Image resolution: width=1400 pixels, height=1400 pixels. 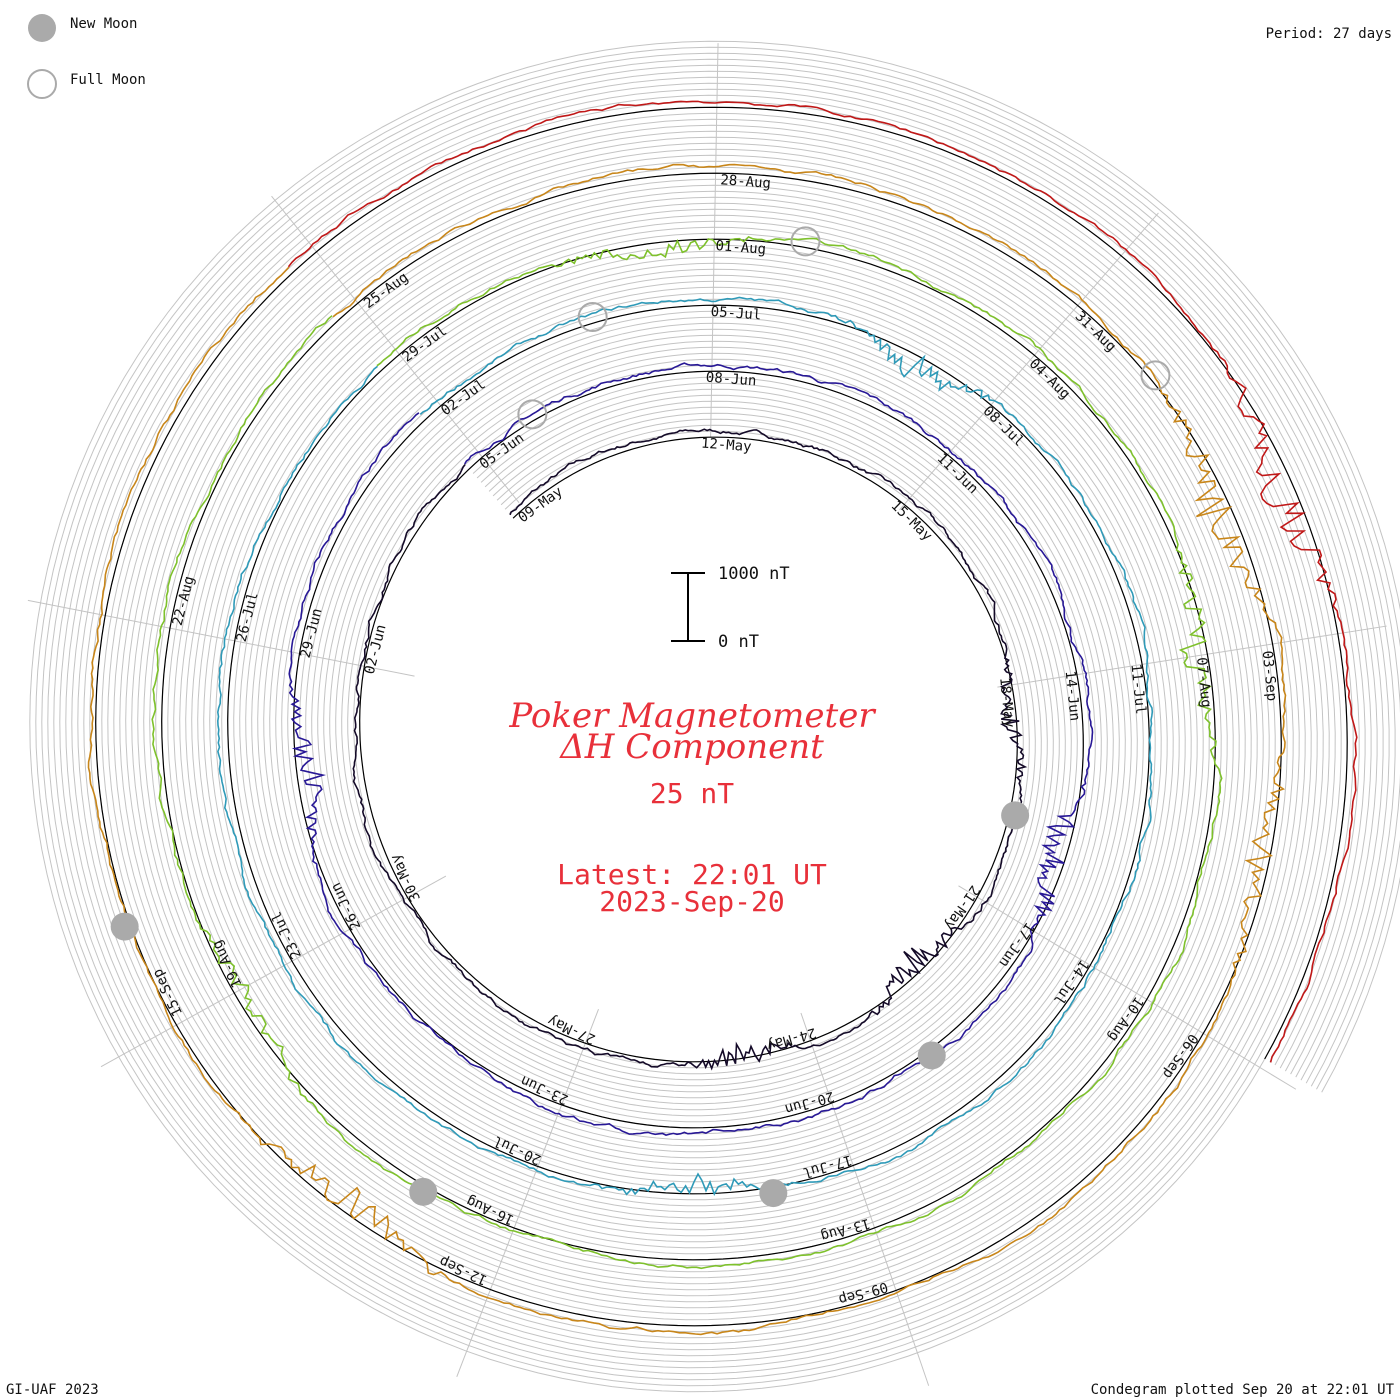 I want to click on footer-plotted: Condegram plotted Sep 20 at 22:01 UT, so click(x=1243, y=1390).